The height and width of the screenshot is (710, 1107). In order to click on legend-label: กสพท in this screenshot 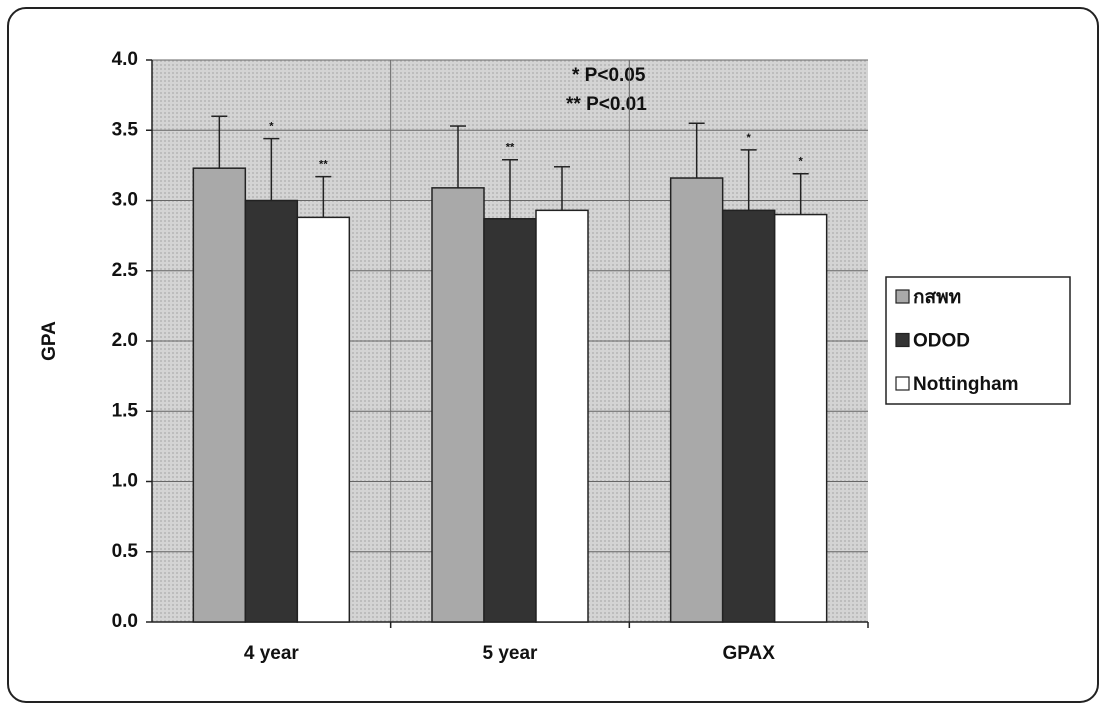, I will do `click(937, 297)`.